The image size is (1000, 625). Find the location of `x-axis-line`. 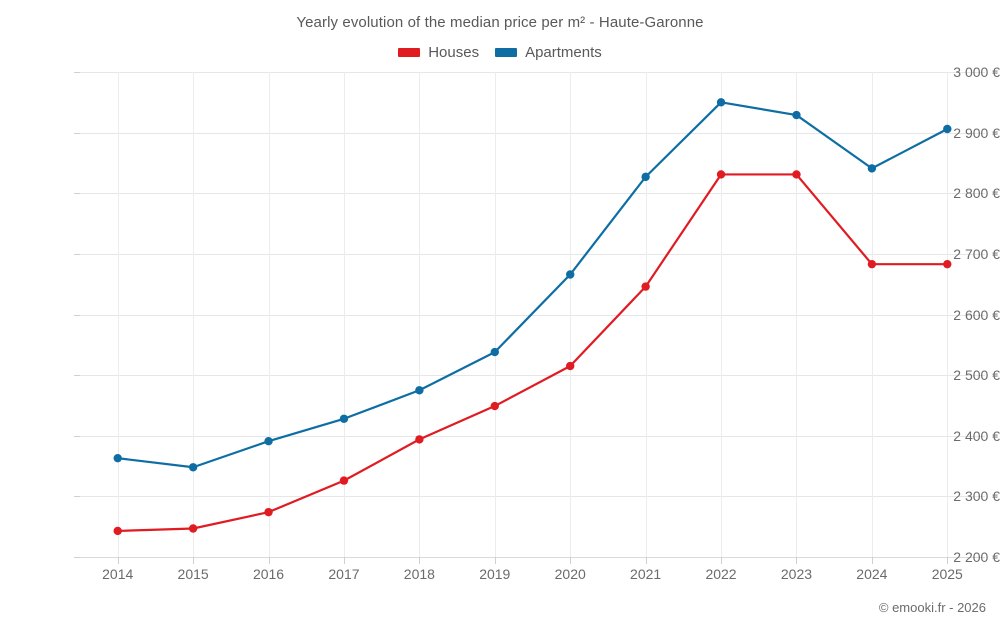

x-axis-line is located at coordinates (532, 557).